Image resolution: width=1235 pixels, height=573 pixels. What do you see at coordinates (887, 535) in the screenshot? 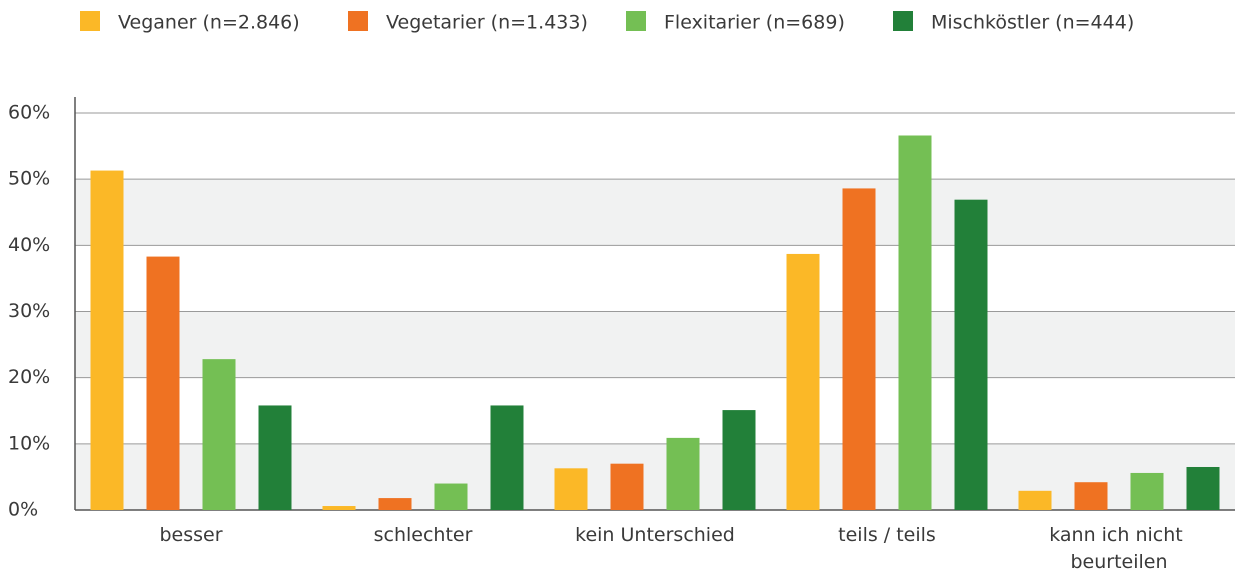
I see `x-tick-label: teils / teils` at bounding box center [887, 535].